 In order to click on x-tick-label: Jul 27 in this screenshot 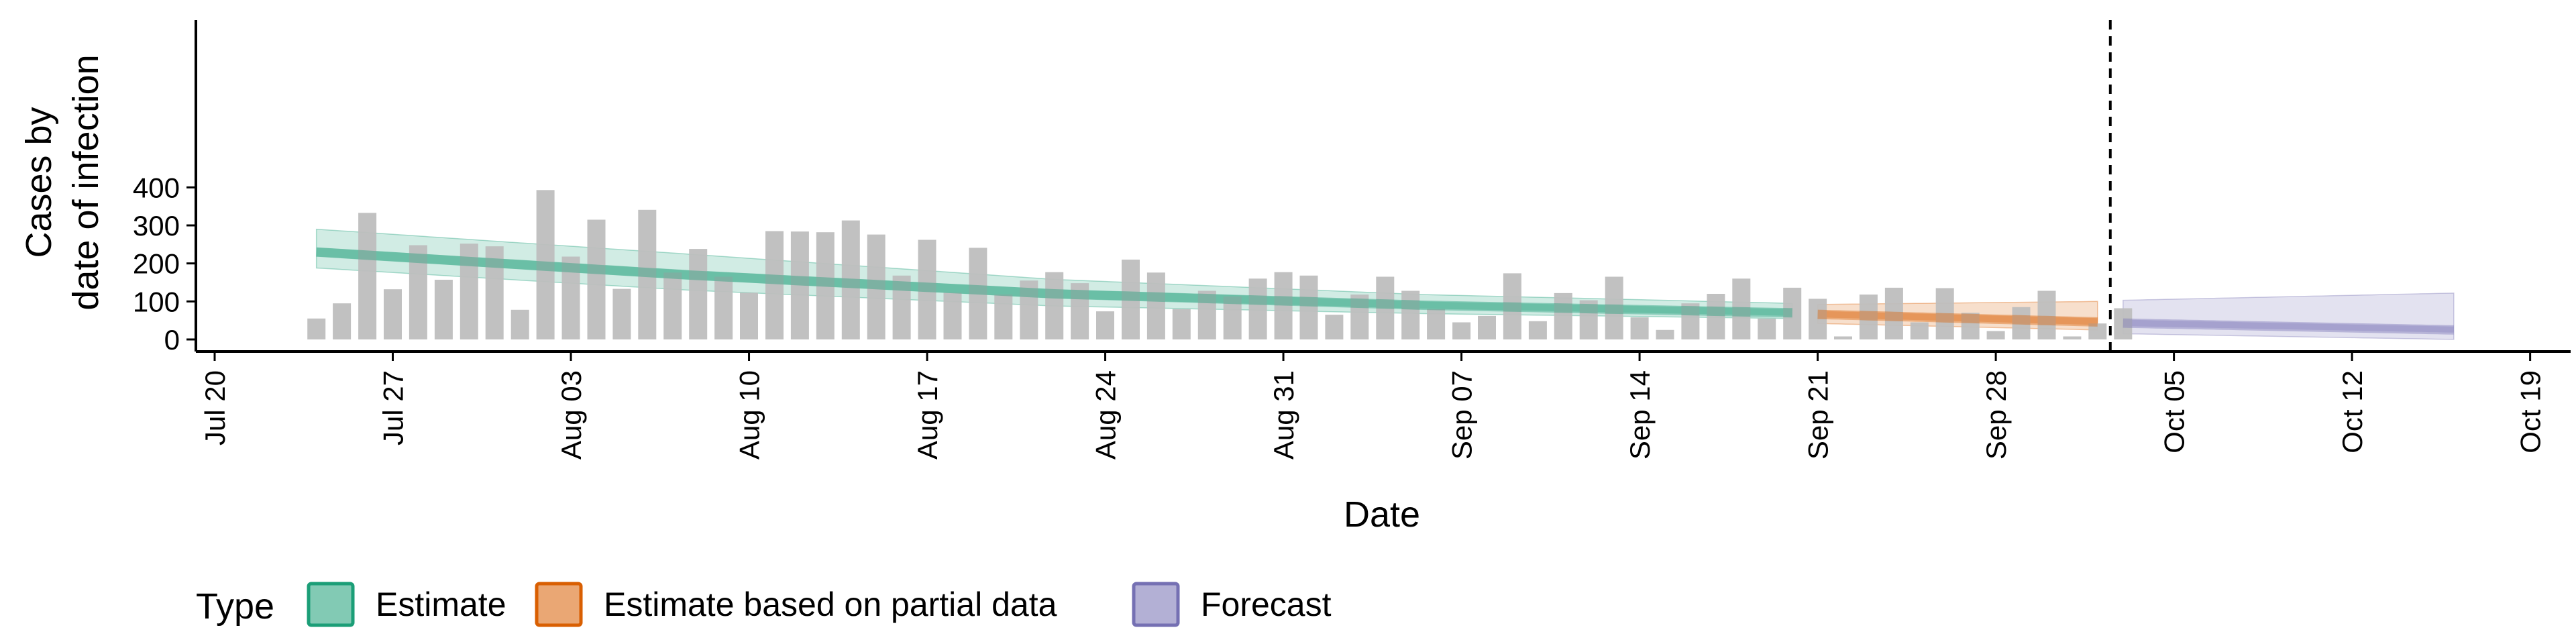, I will do `click(393, 407)`.